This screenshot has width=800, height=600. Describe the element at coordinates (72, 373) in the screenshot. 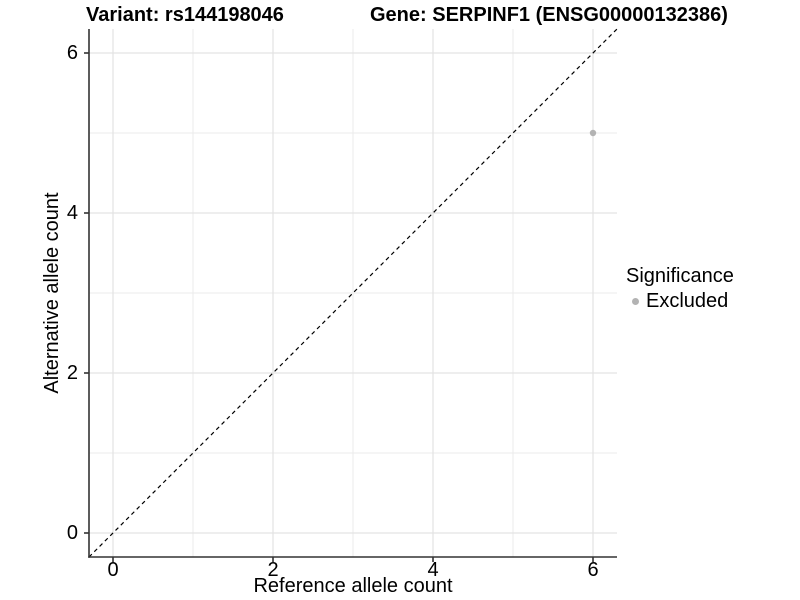

I see `y-tick-label: 2` at that location.